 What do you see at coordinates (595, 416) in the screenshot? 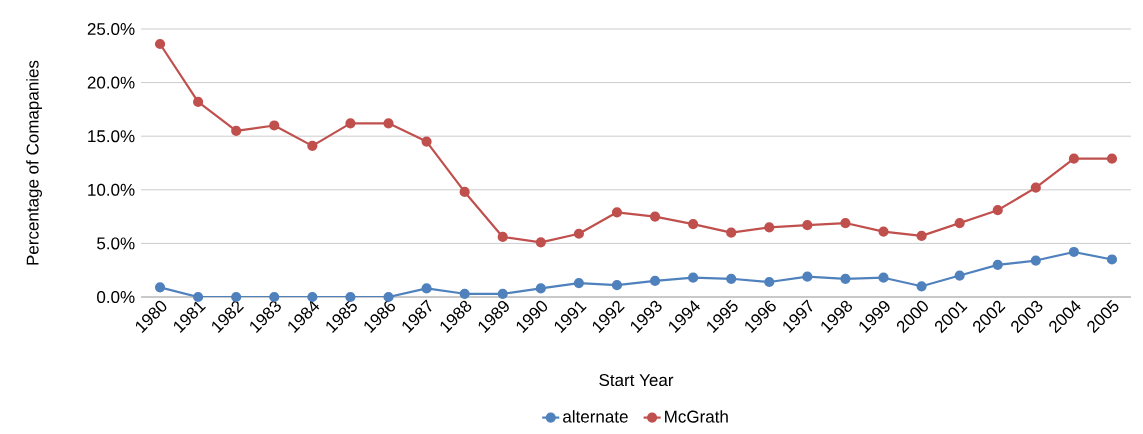
I see `legend-label: alternate` at bounding box center [595, 416].